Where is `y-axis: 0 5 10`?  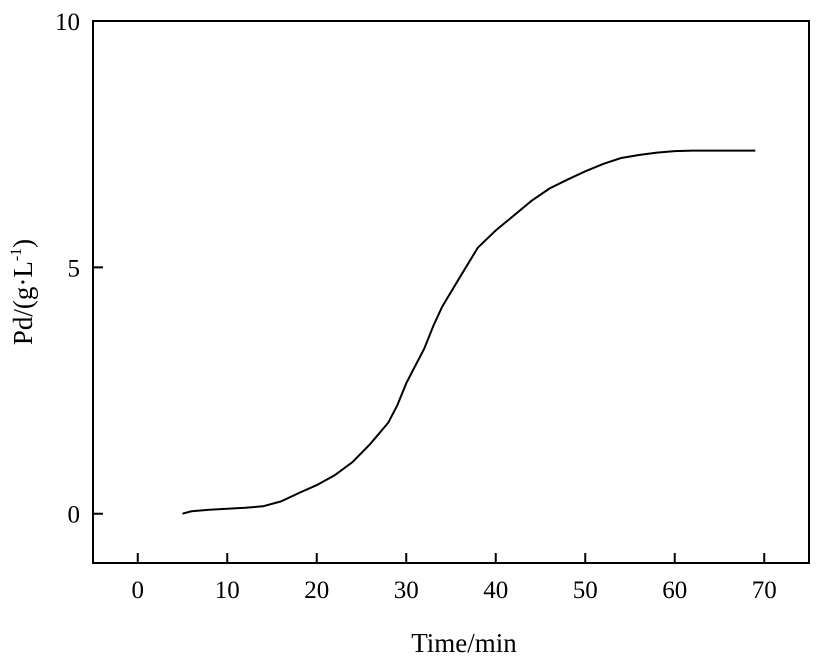 y-axis: 0 5 10 is located at coordinates (79, 269).